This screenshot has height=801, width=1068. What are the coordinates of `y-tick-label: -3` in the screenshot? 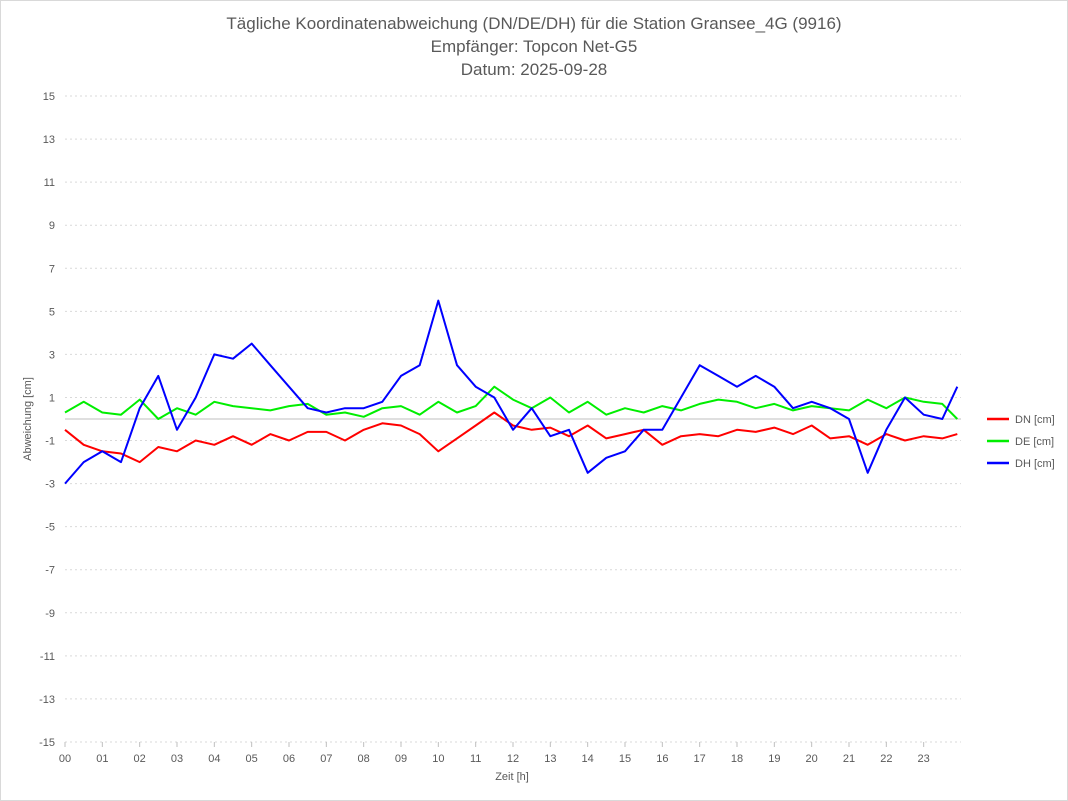 It's located at (50, 485).